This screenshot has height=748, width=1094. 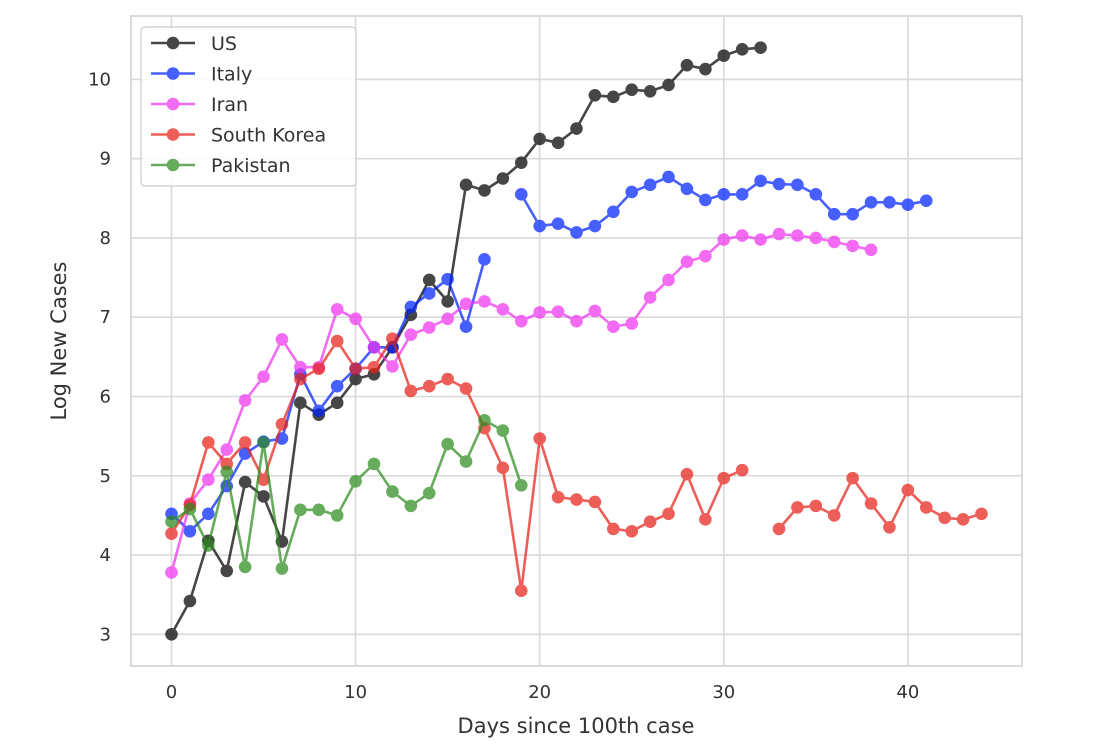 What do you see at coordinates (346, 494) in the screenshot?
I see `series-pakistan` at bounding box center [346, 494].